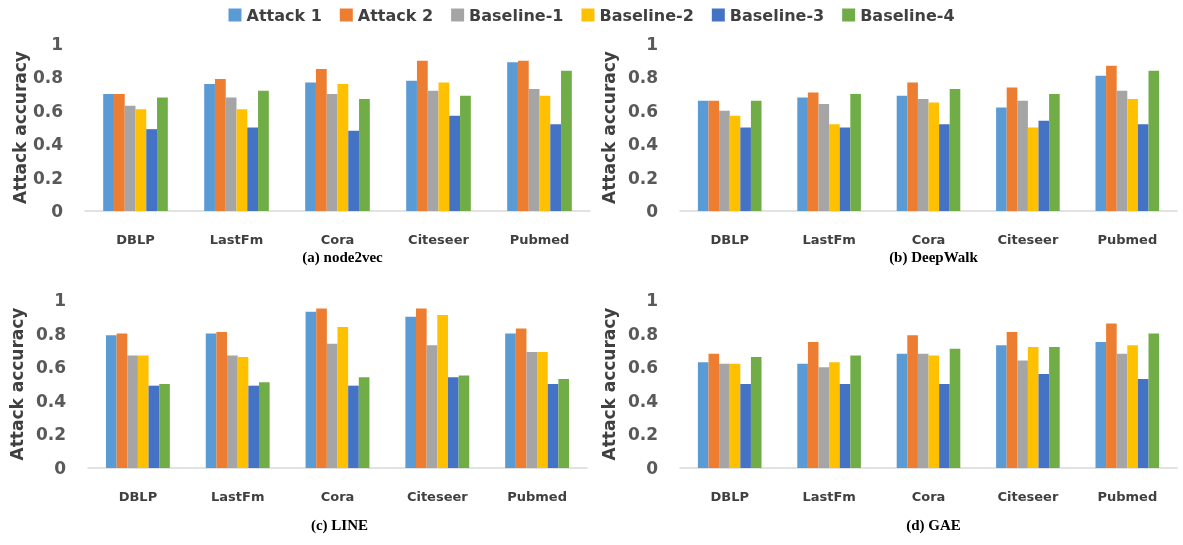  What do you see at coordinates (343, 257) in the screenshot?
I see `text: (a) node2vec` at bounding box center [343, 257].